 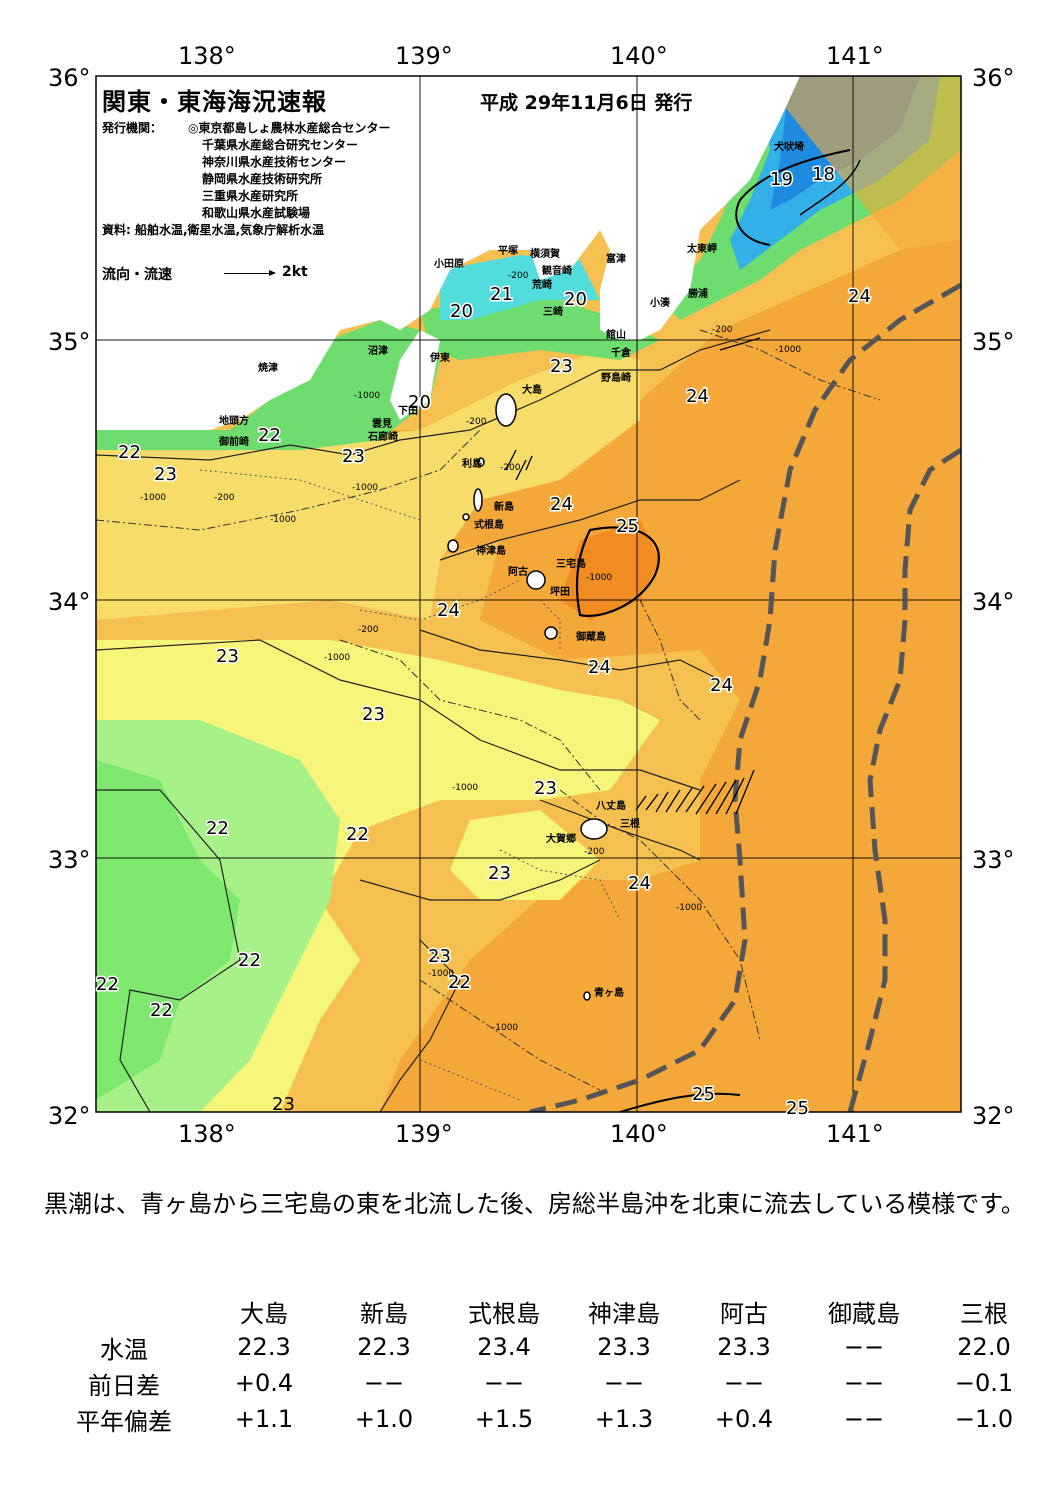 What do you see at coordinates (501, 294) in the screenshot?
I see `isotherm-label: 21` at bounding box center [501, 294].